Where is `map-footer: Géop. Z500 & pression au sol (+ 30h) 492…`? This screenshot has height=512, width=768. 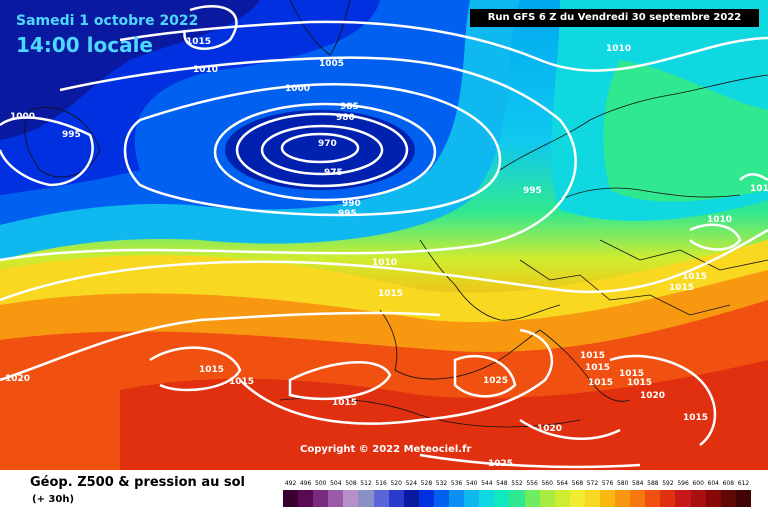
map-footer: Géop. Z500 & pression au sol (+ 30h) 492… is located at coordinates (384, 491).